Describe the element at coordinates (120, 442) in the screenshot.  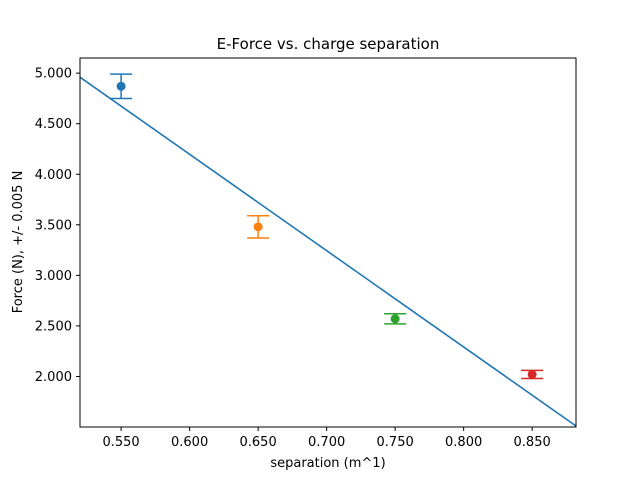
I see `x-tick-label: 0.550` at that location.